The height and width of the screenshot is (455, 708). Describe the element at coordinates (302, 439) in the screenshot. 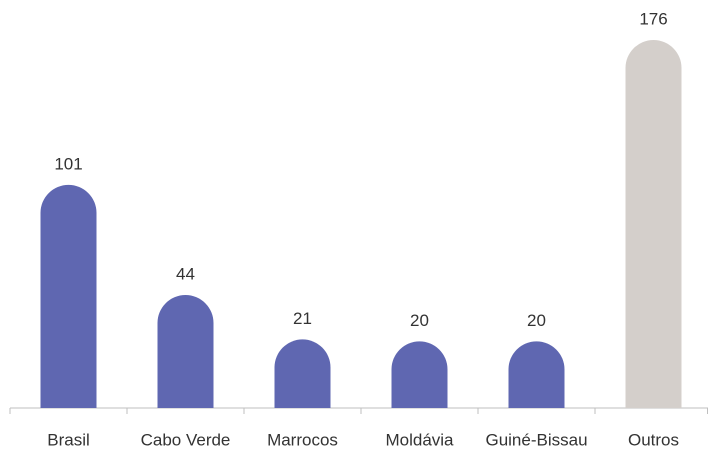

I see `x-tick-label: Marrocos` at that location.